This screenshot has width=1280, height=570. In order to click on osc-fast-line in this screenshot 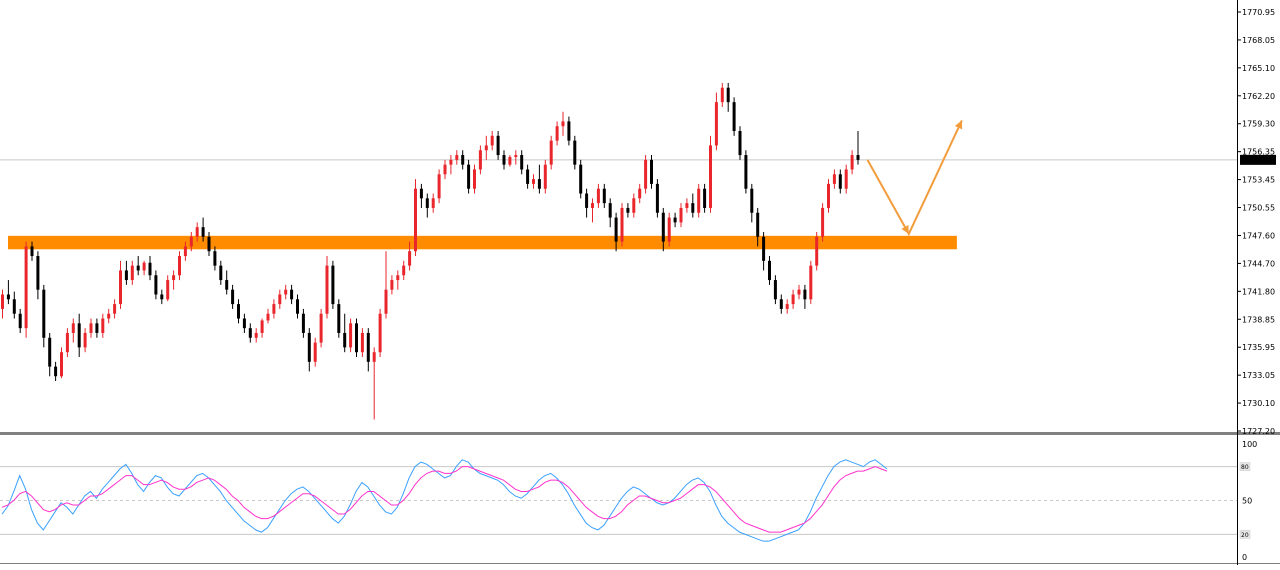, I will do `click(444, 500)`.